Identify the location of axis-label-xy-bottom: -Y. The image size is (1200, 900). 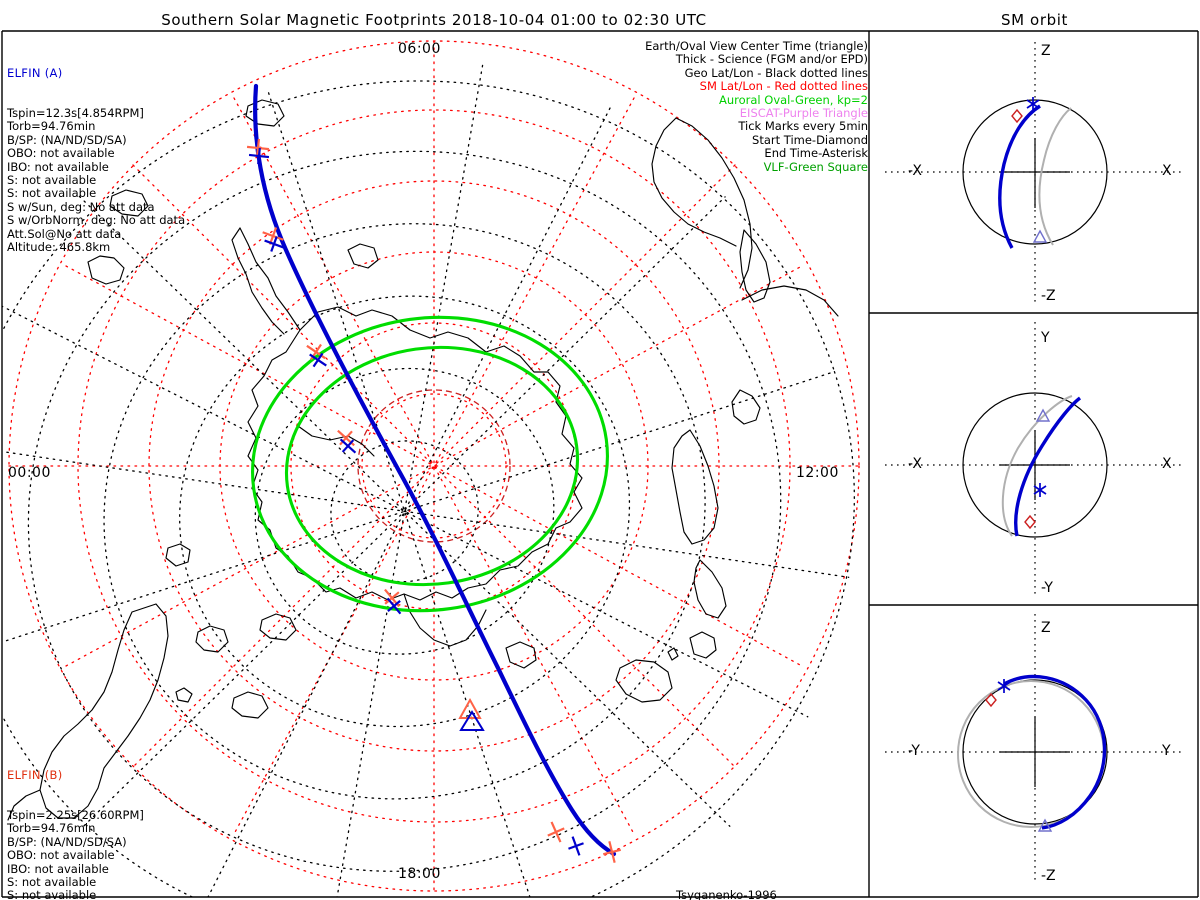
(1047, 588).